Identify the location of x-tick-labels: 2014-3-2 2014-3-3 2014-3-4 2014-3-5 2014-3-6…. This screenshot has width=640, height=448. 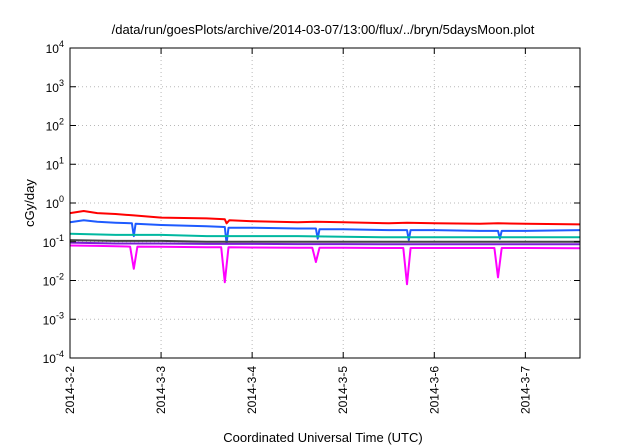
(297, 390).